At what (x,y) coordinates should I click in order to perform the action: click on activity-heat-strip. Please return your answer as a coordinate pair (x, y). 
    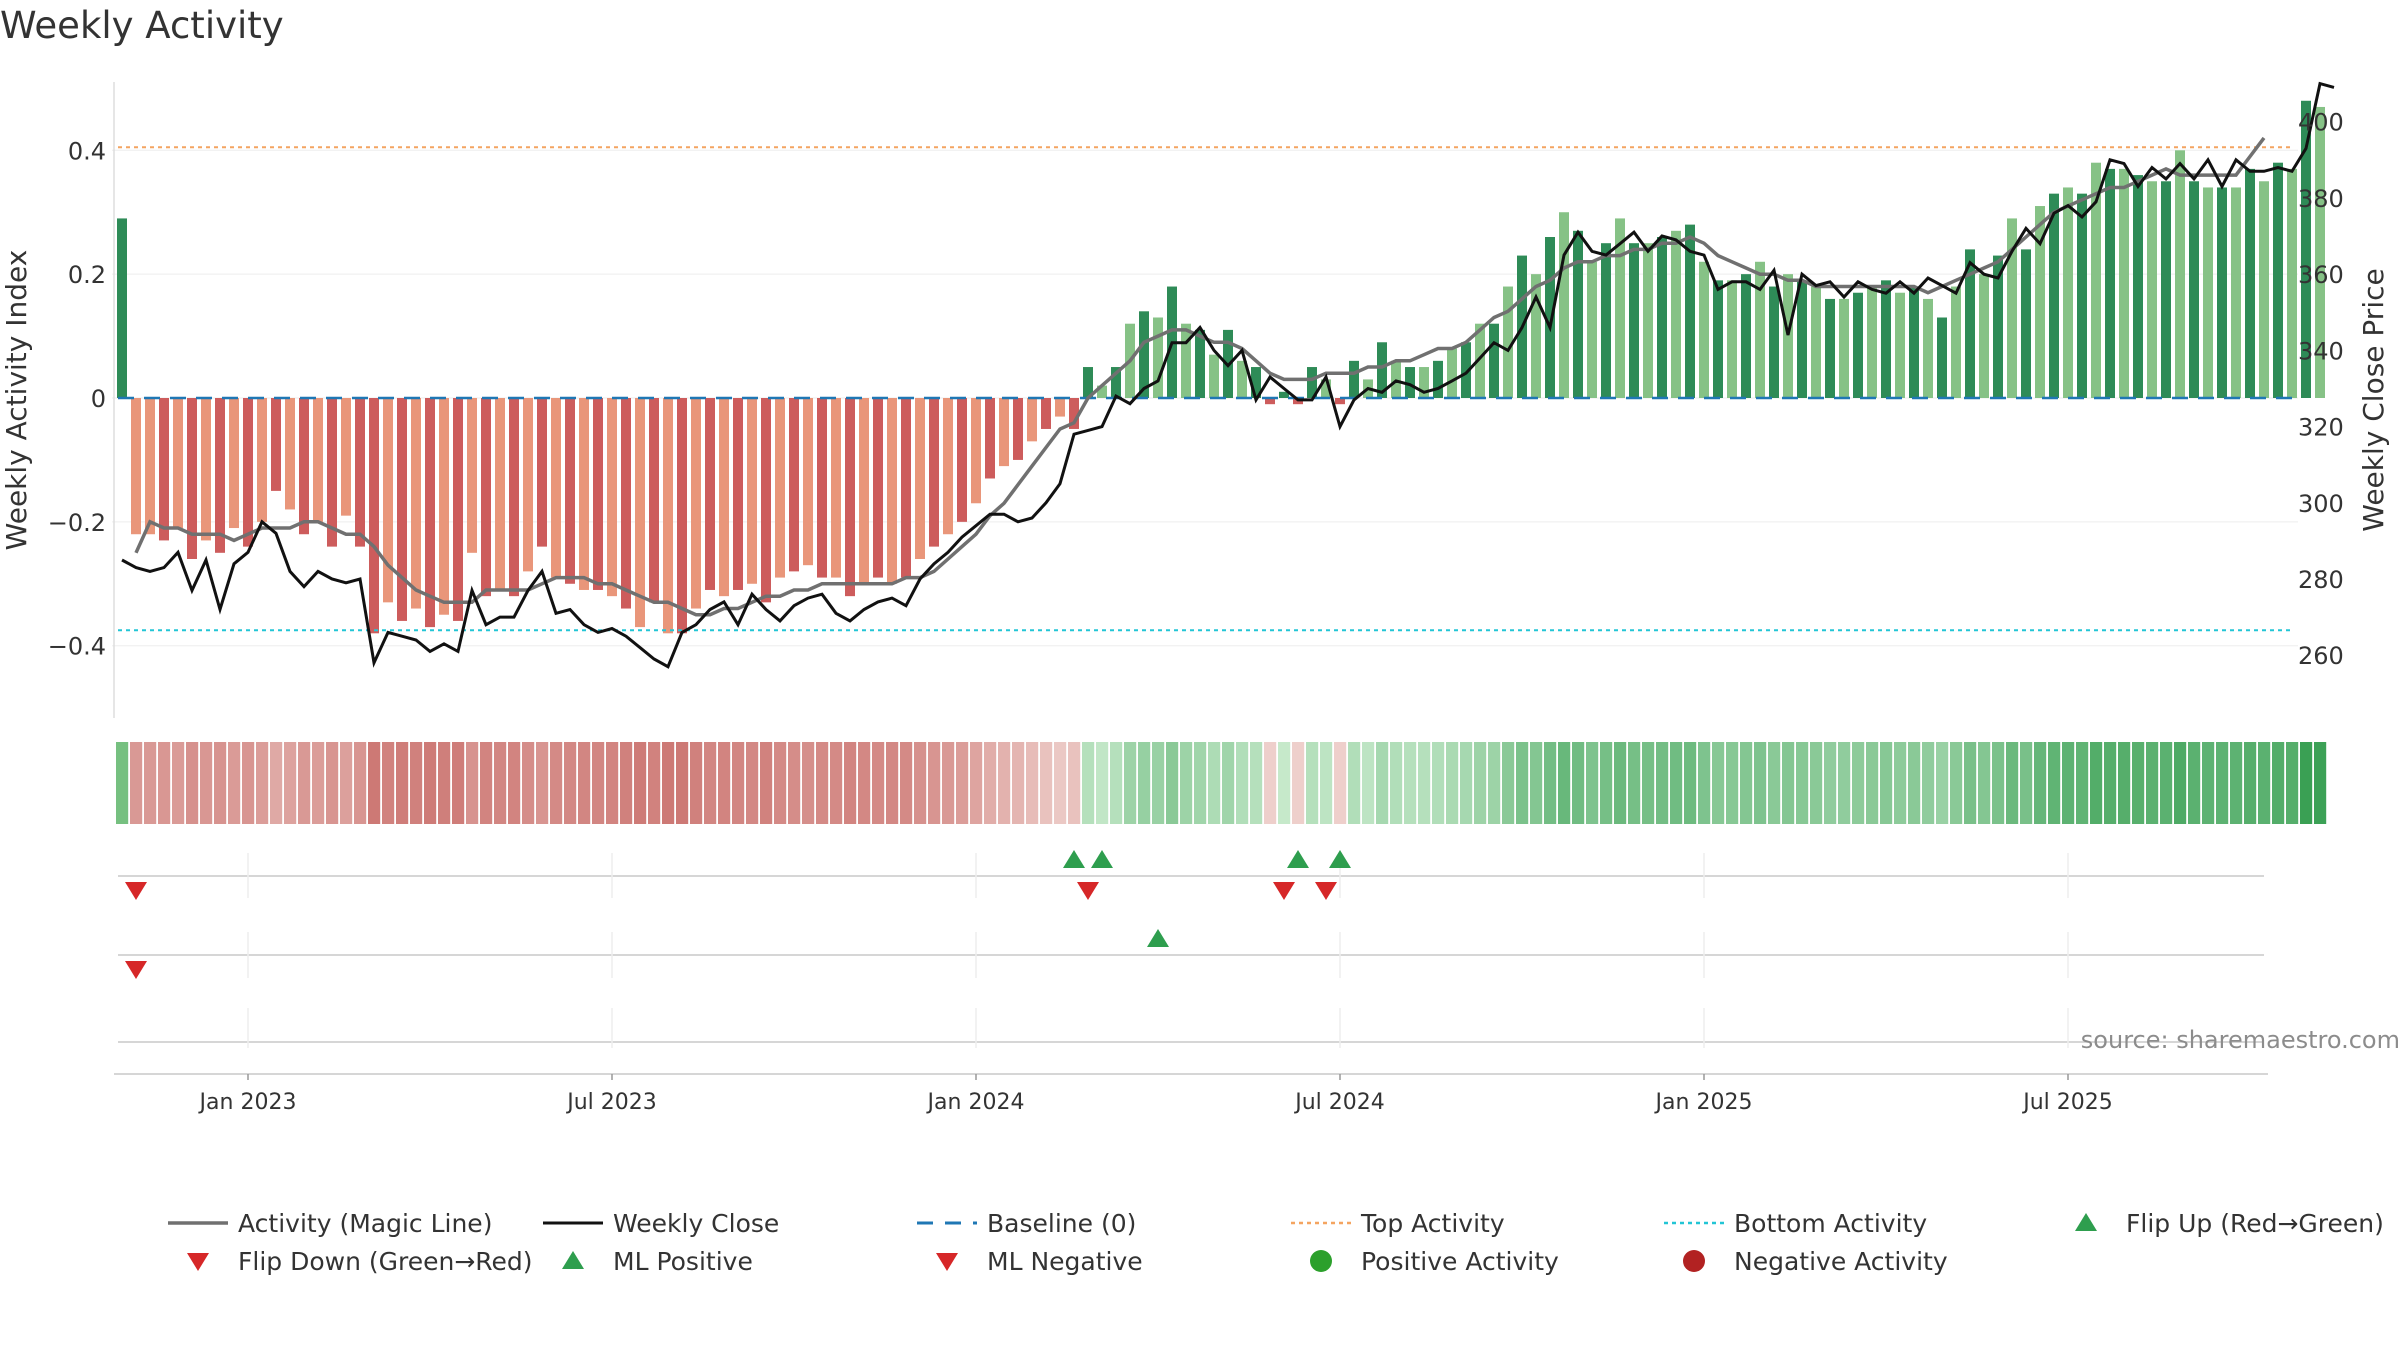
    Looking at the image, I should click on (1221, 783).